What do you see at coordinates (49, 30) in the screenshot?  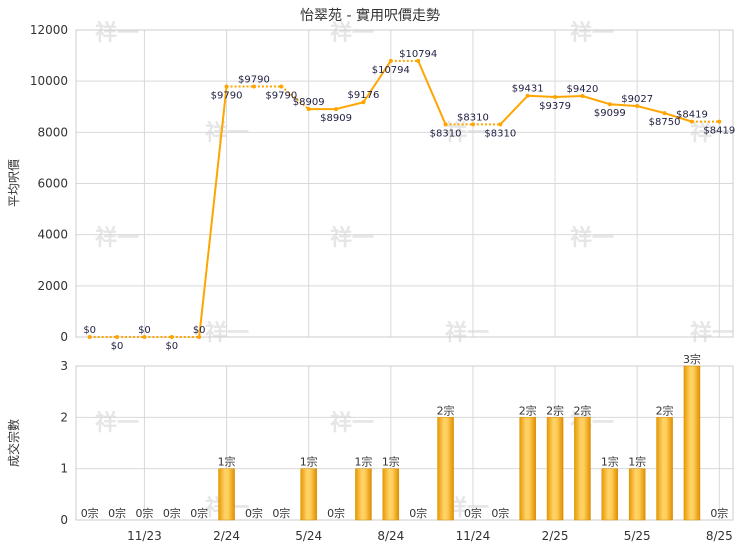 I see `line-y-tick-label: 12000` at bounding box center [49, 30].